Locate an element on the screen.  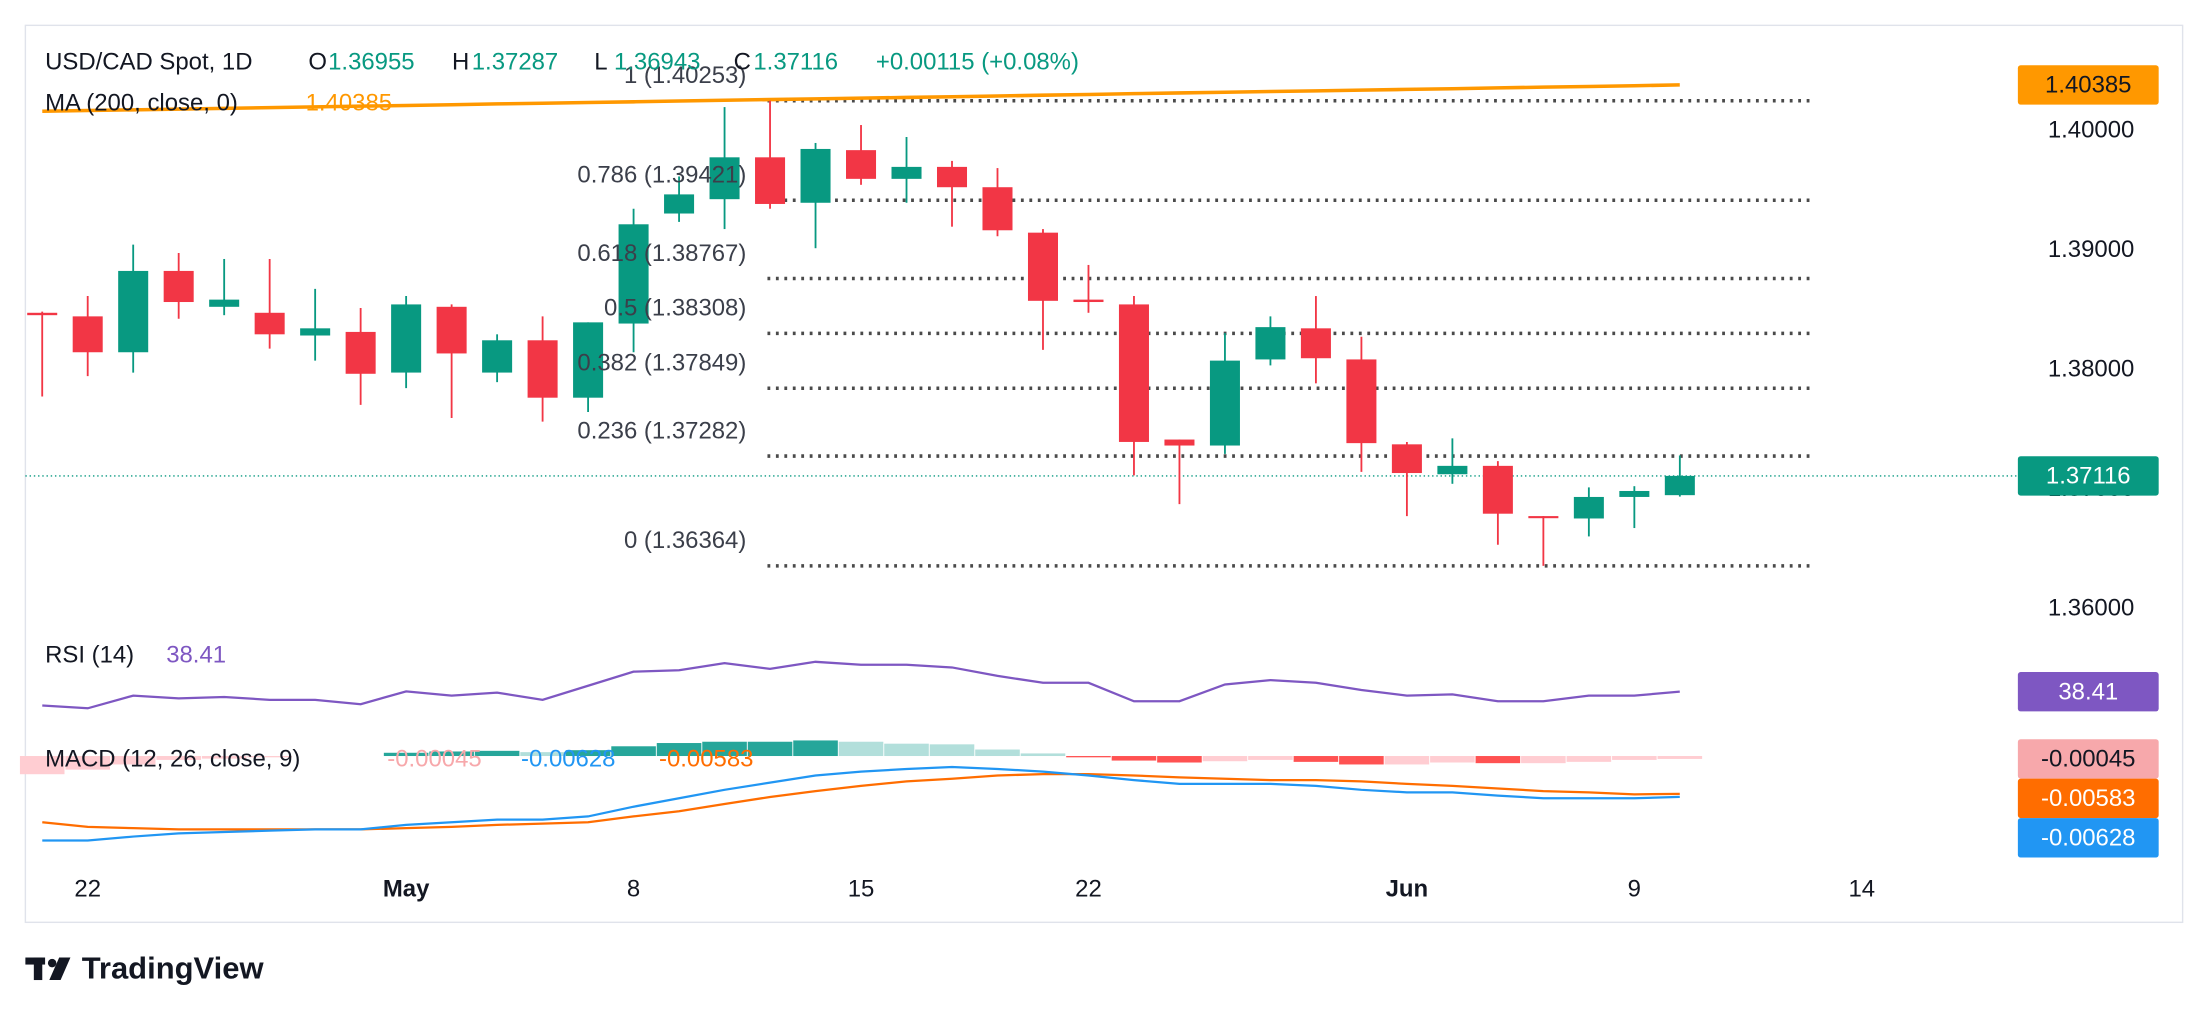
tv-logo is located at coordinates (48, 969).